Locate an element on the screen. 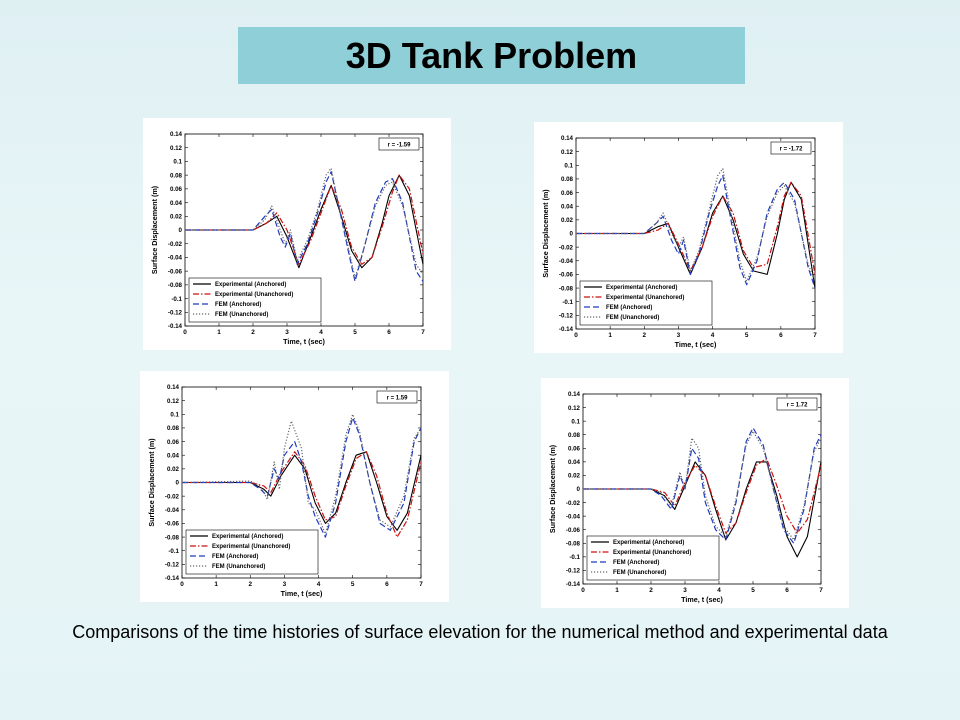 This screenshot has width=960, height=720. r-label: r = -1.59 is located at coordinates (400, 146).